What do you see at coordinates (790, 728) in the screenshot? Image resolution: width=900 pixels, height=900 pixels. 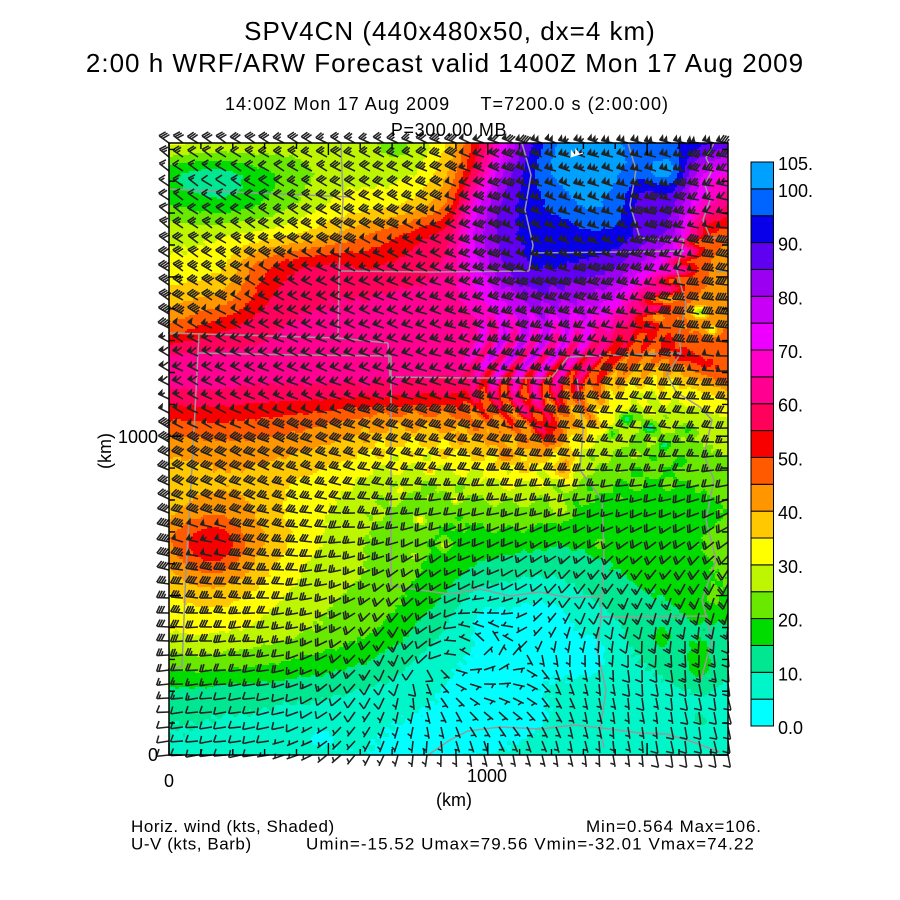 I see `svg-text: 0.0` at bounding box center [790, 728].